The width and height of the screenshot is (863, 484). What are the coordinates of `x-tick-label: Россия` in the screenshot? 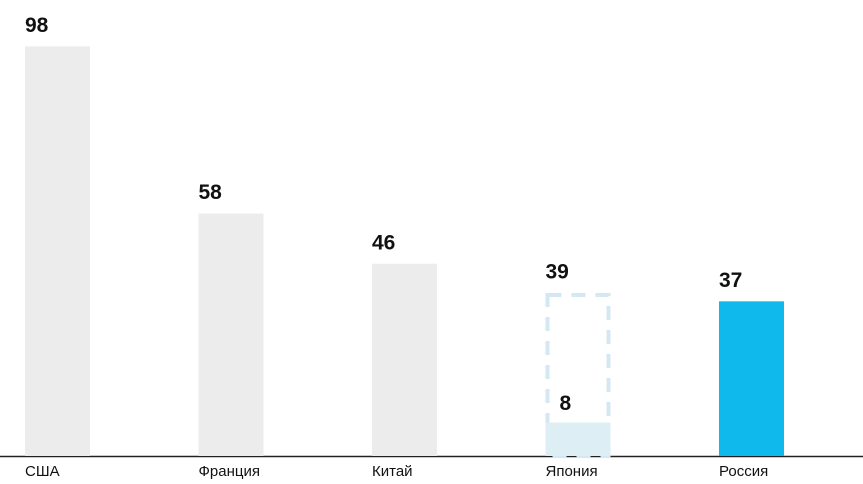 It's located at (743, 471).